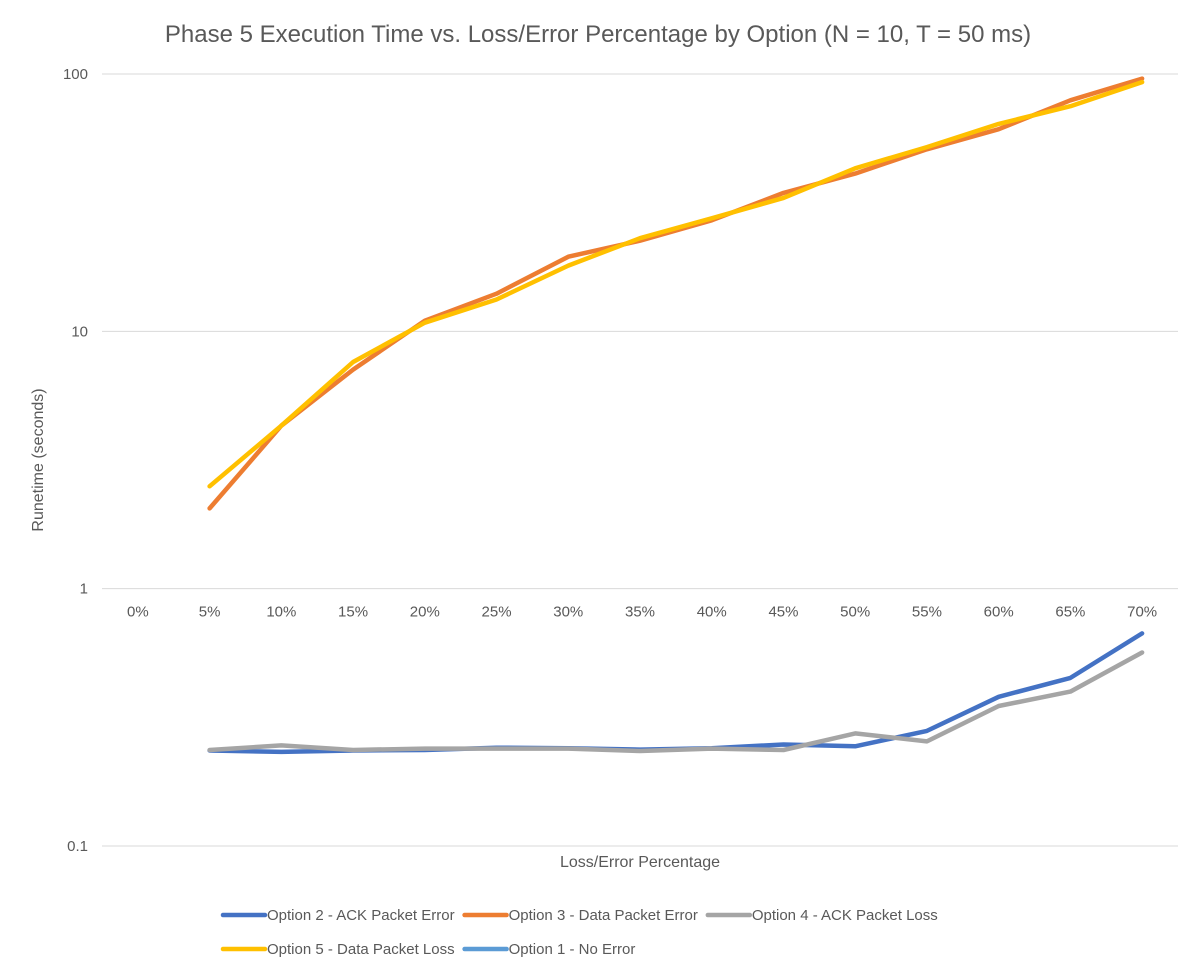 Image resolution: width=1194 pixels, height=973 pixels. I want to click on x-axis-title: Loss/Error Percentage, so click(640, 862).